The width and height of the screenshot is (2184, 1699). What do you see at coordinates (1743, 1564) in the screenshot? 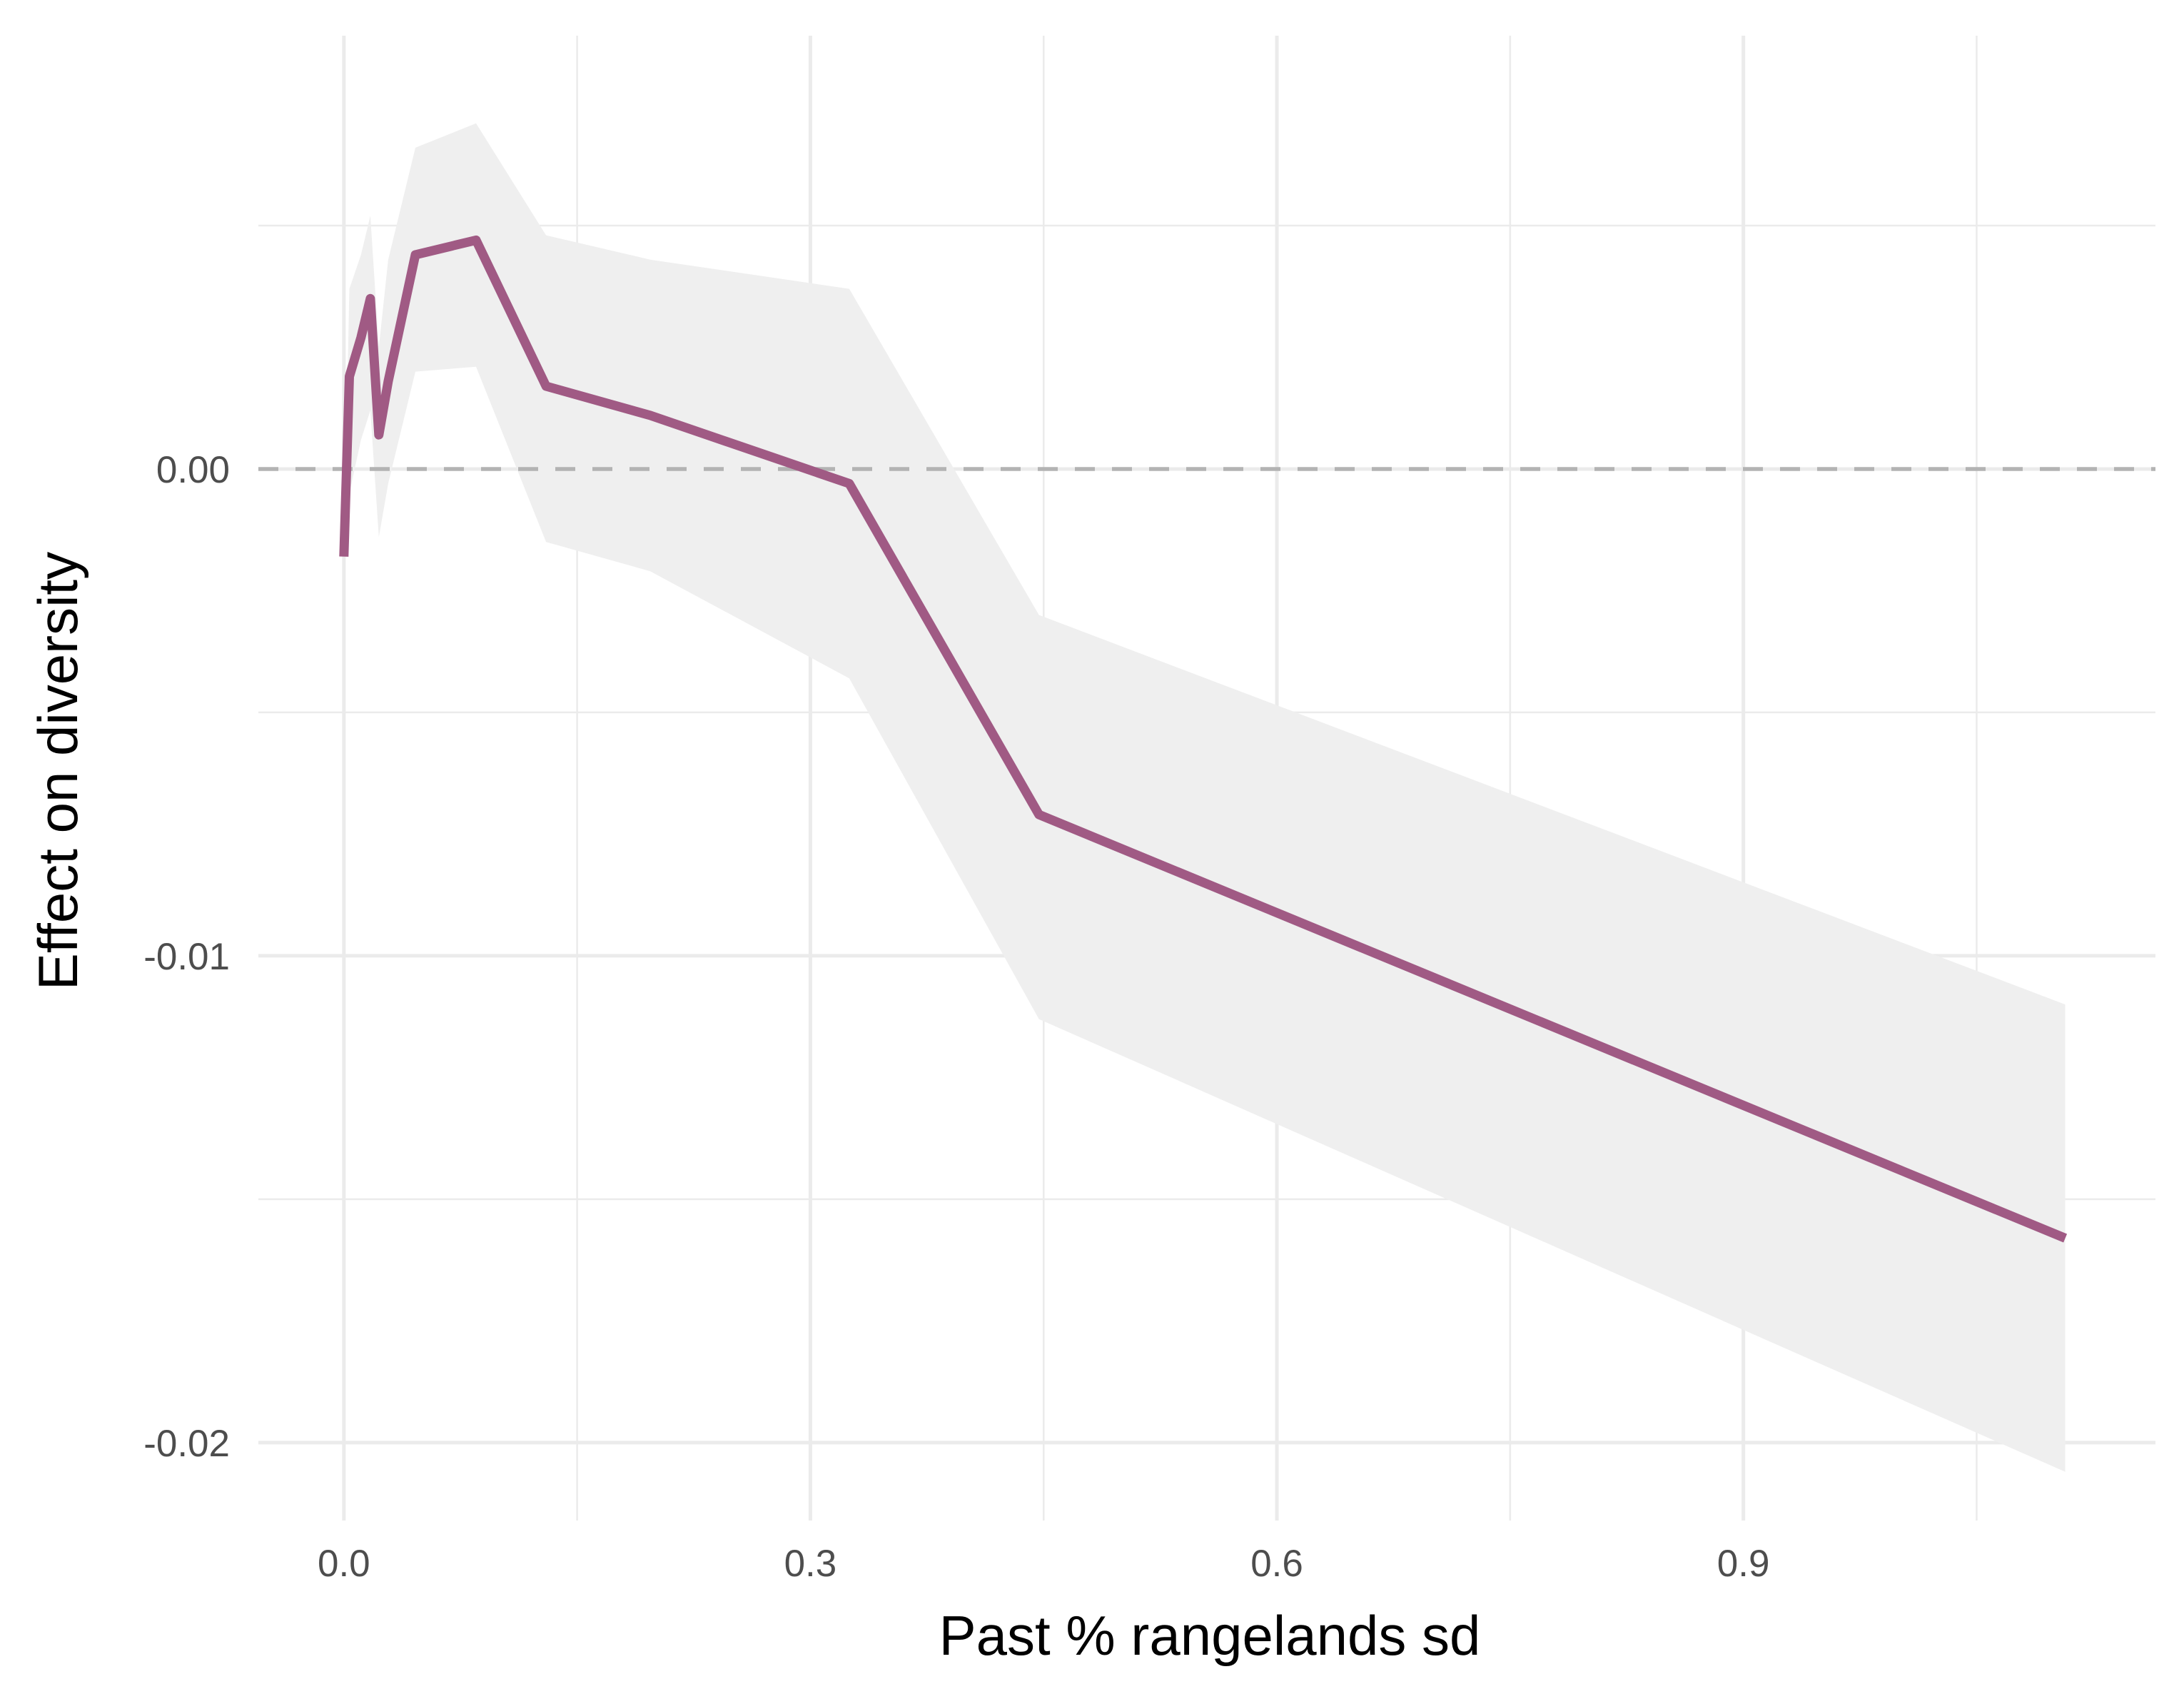
I see `x-tick-label: 0.9` at bounding box center [1743, 1564].